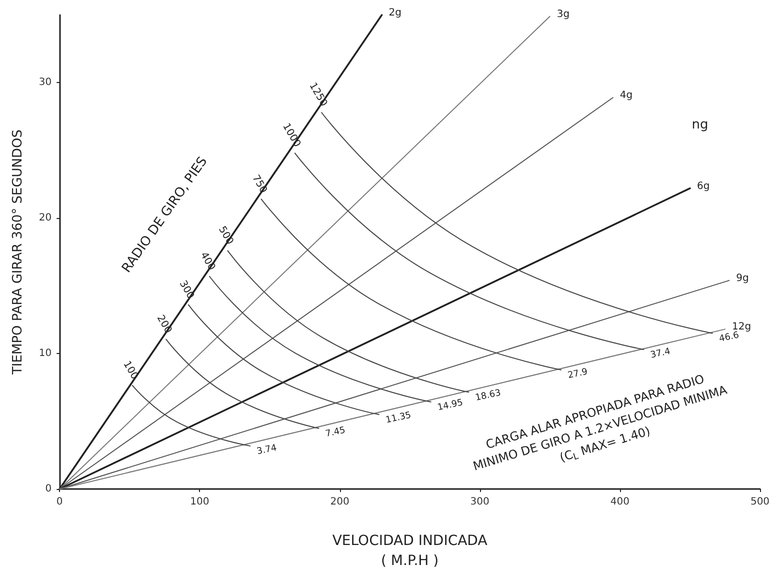  What do you see at coordinates (742, 327) in the screenshot?
I see `series-label: 12g` at bounding box center [742, 327].